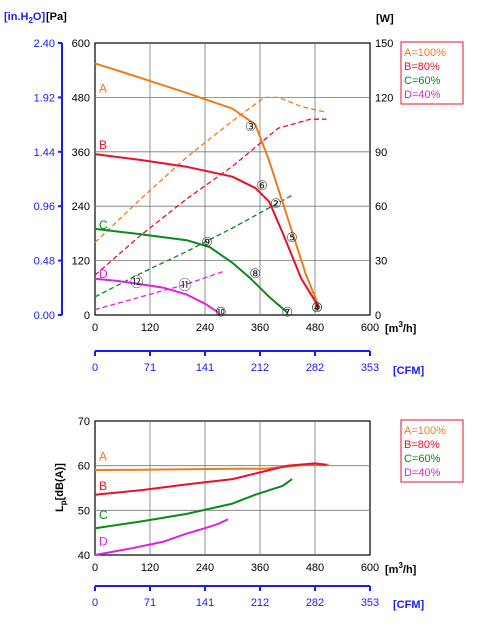 The height and width of the screenshot is (635, 485). I want to click on sound-grid, so click(232, 488).